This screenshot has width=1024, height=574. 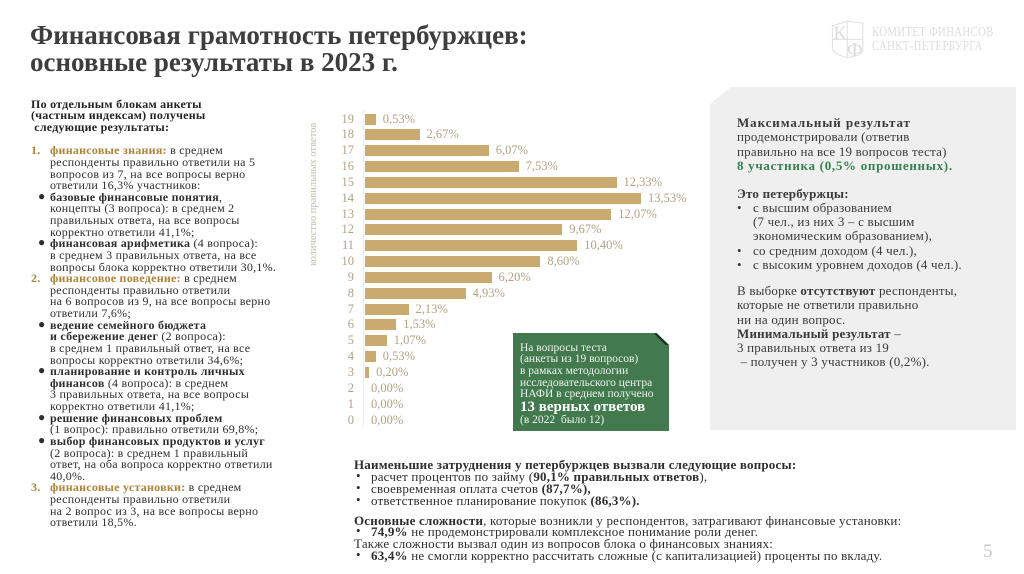 What do you see at coordinates (855, 50) in the screenshot?
I see `svg-text: Ф` at bounding box center [855, 50].